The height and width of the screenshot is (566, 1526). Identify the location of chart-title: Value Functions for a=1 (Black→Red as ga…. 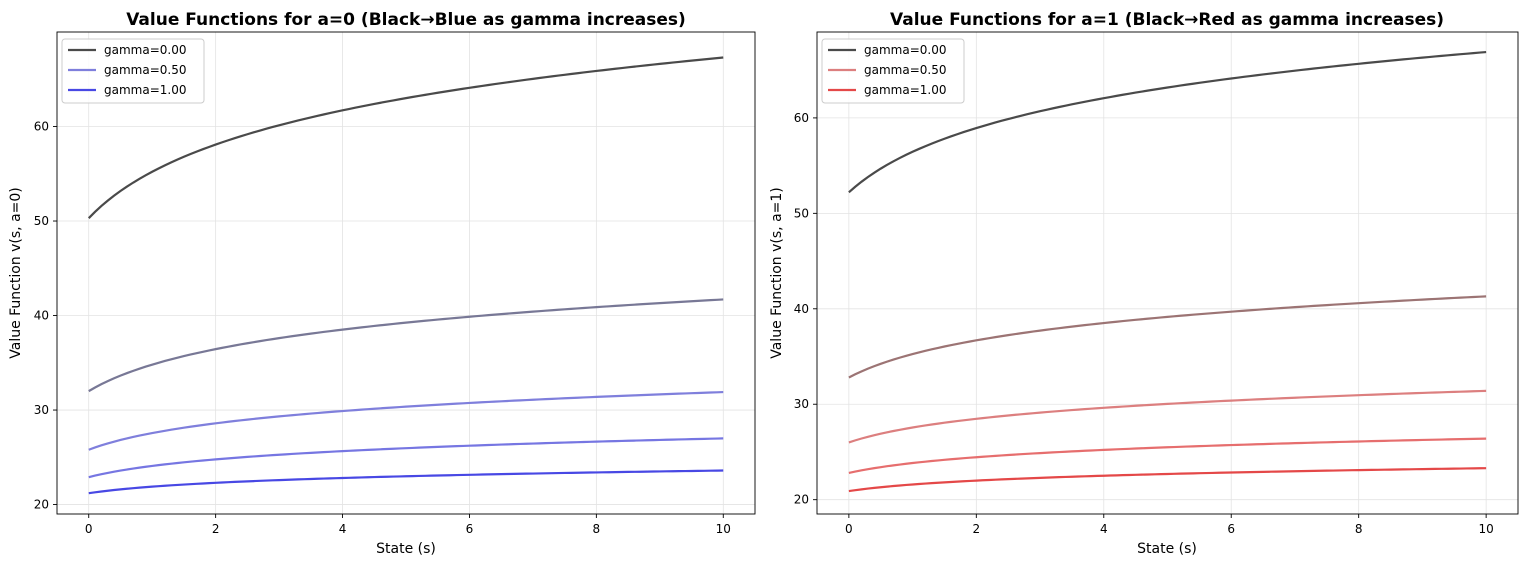
(1167, 20).